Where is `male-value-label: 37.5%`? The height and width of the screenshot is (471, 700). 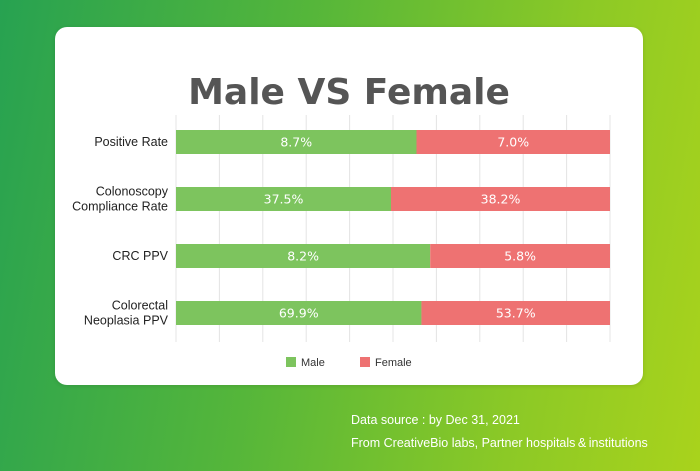
male-value-label: 37.5% is located at coordinates (284, 199).